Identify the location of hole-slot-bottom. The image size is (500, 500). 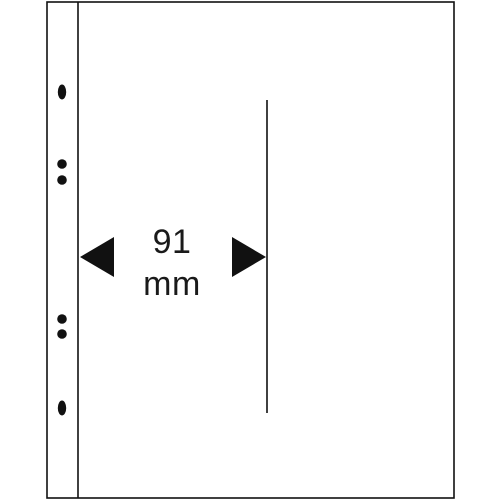
(62, 408).